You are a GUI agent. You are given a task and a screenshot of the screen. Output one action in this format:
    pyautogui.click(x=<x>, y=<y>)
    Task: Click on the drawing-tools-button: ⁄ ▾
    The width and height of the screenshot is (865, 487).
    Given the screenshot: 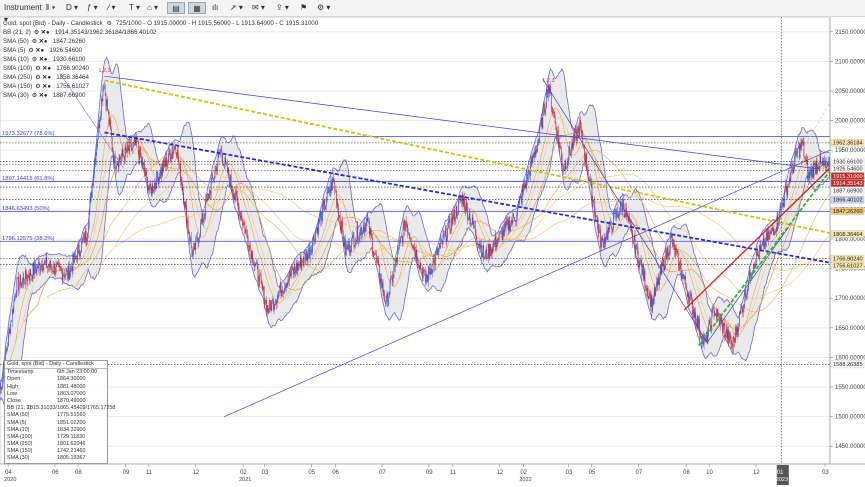 What is the action you would take?
    pyautogui.click(x=112, y=7)
    